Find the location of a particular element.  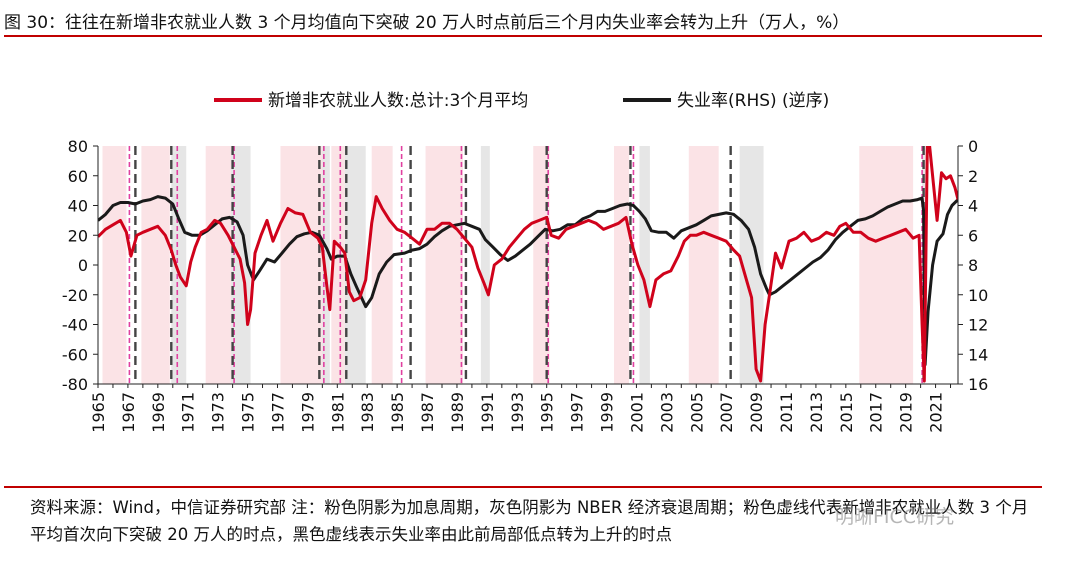

y-tick-label-5: -20 is located at coordinates (75, 295).